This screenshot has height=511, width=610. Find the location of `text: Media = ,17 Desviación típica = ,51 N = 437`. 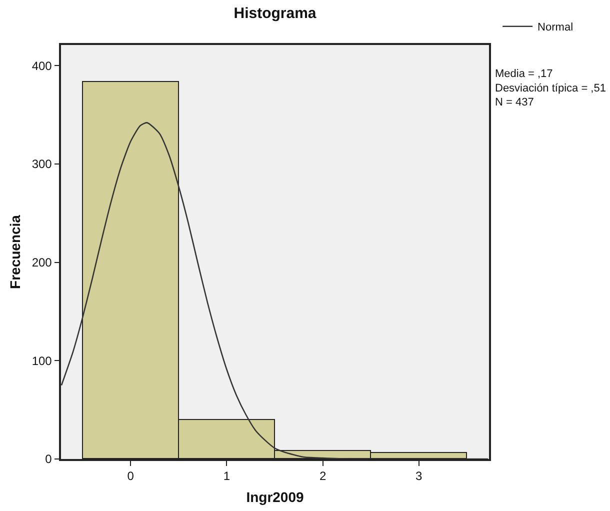

text: Media = ,17 Desviación típica = ,51 N = 437 is located at coordinates (550, 88).